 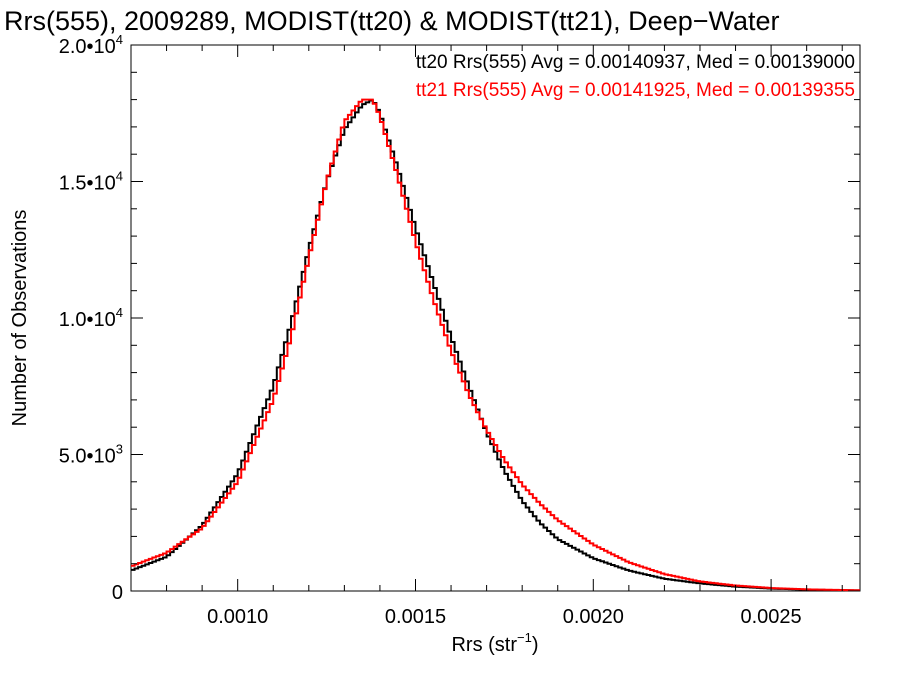 I want to click on x-tick-label: 0.0020, so click(x=593, y=617).